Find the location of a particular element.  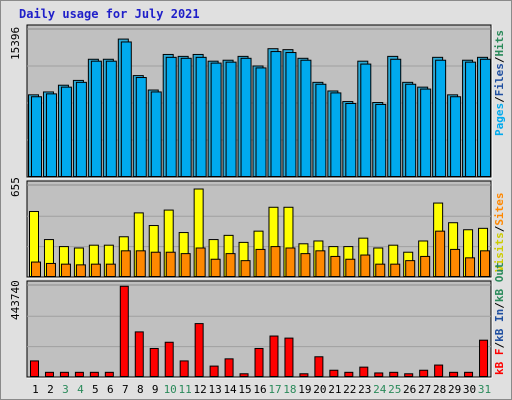

x-tick-label: 17 is located at coordinates (274, 389).